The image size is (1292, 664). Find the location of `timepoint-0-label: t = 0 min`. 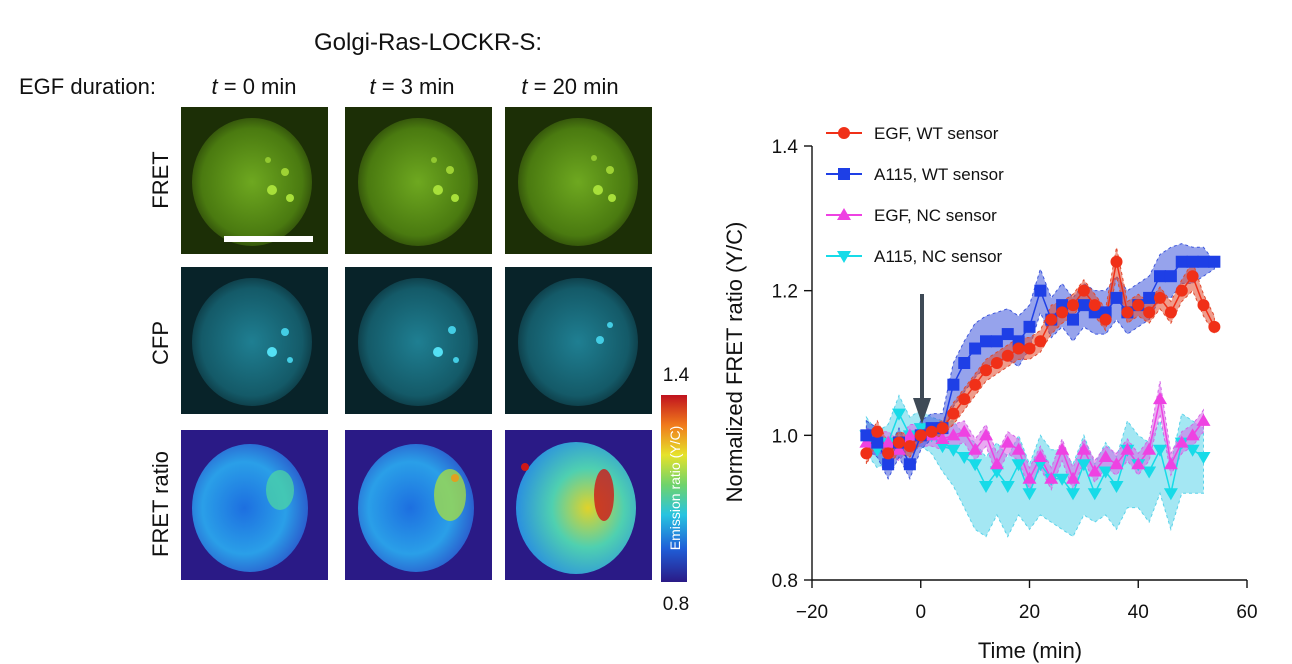

timepoint-0-label: t = 0 min is located at coordinates (254, 86).